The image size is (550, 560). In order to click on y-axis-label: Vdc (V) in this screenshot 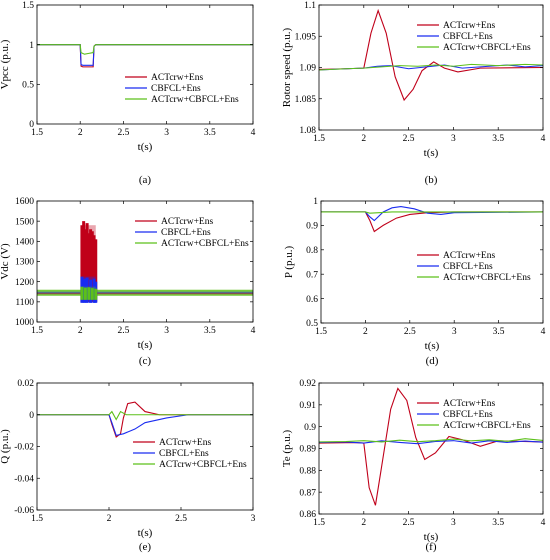, I will do `click(5, 261)`.